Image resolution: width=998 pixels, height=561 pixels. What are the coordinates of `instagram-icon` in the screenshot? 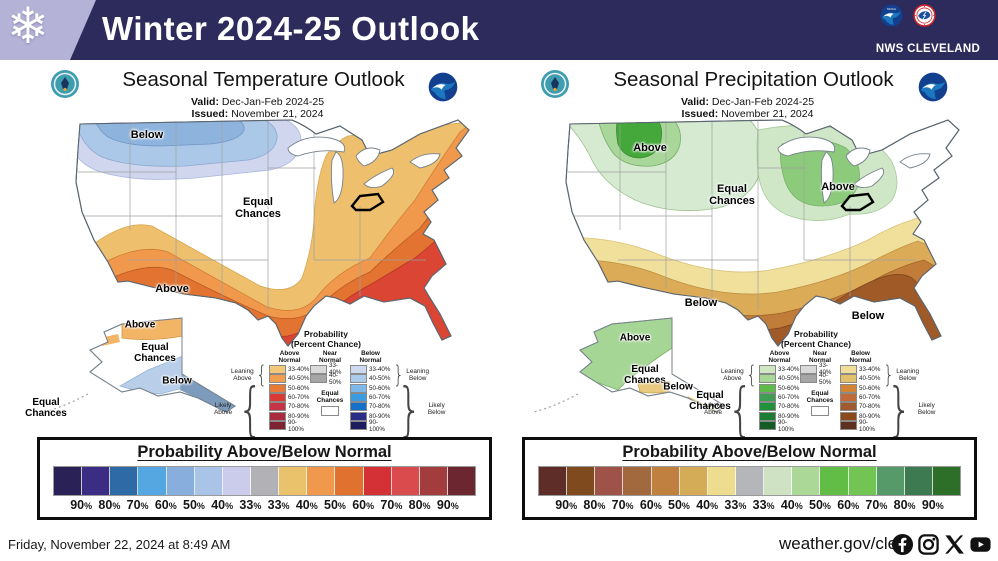 It's located at (928, 544).